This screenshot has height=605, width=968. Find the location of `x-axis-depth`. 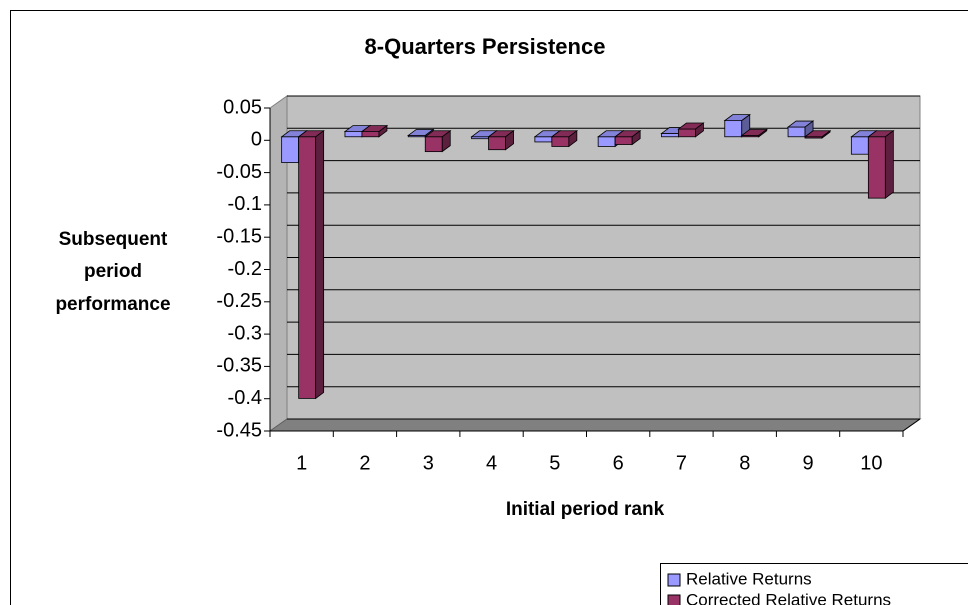

x-axis-depth is located at coordinates (911, 425).